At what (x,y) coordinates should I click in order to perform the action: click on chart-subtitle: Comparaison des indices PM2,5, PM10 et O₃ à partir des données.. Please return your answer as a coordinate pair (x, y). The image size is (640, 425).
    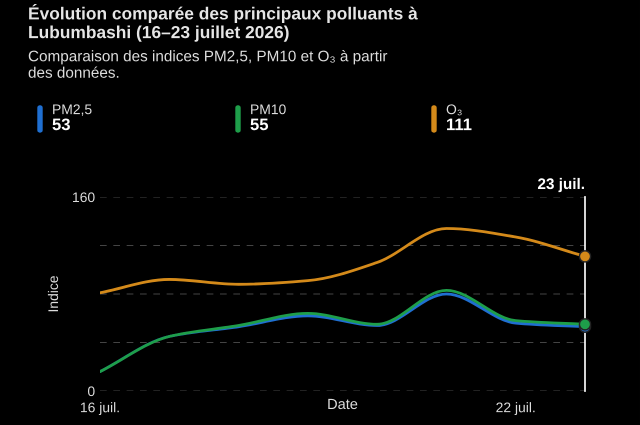
    Looking at the image, I should click on (208, 64).